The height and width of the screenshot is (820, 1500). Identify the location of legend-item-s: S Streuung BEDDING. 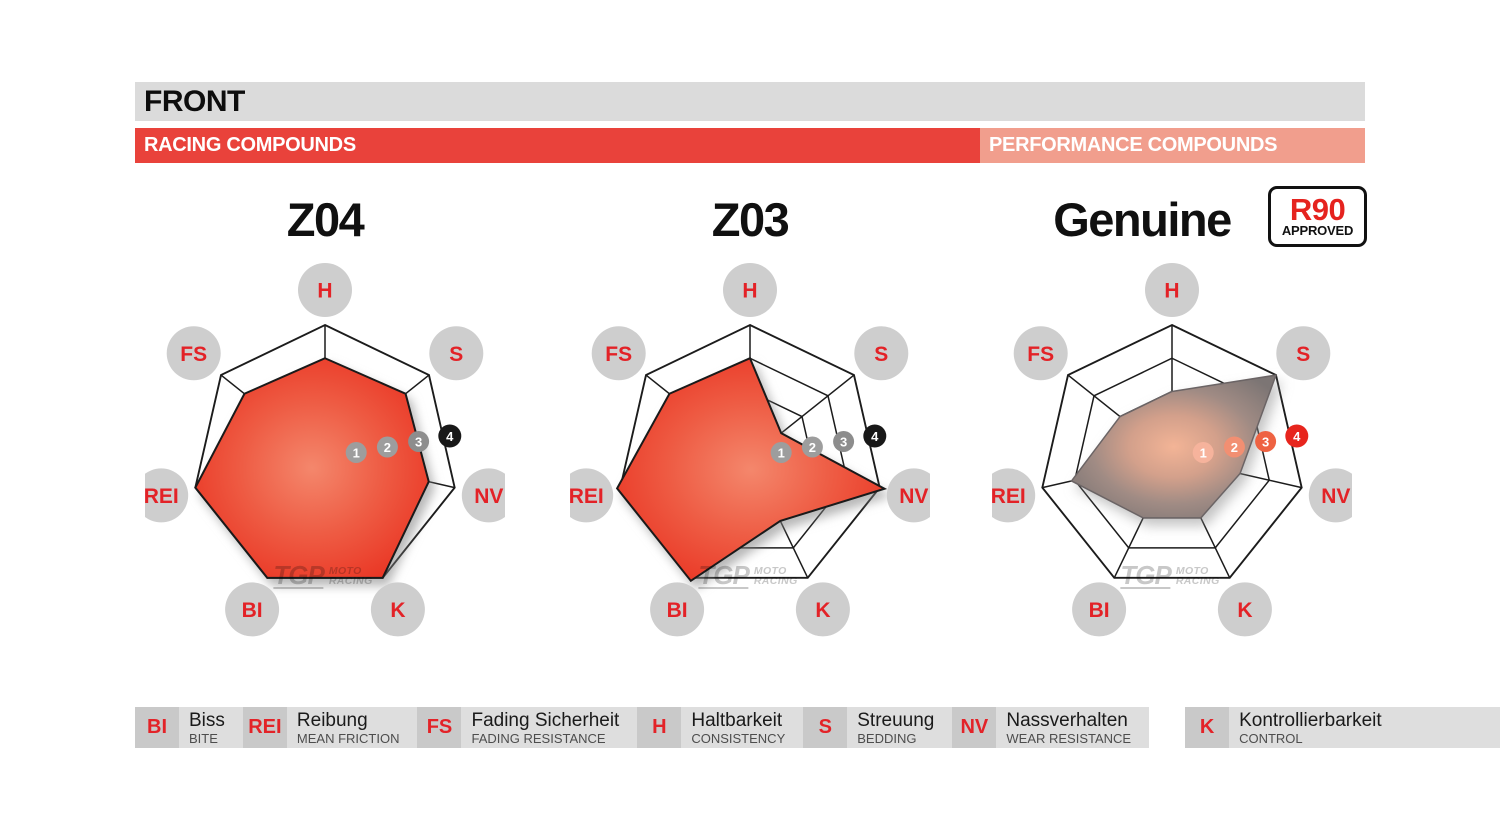
(878, 727).